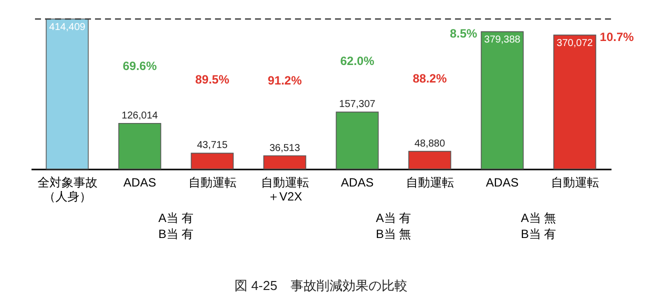 The height and width of the screenshot is (300, 670). What do you see at coordinates (285, 81) in the screenshot?
I see `annotation: 91.2%` at bounding box center [285, 81].